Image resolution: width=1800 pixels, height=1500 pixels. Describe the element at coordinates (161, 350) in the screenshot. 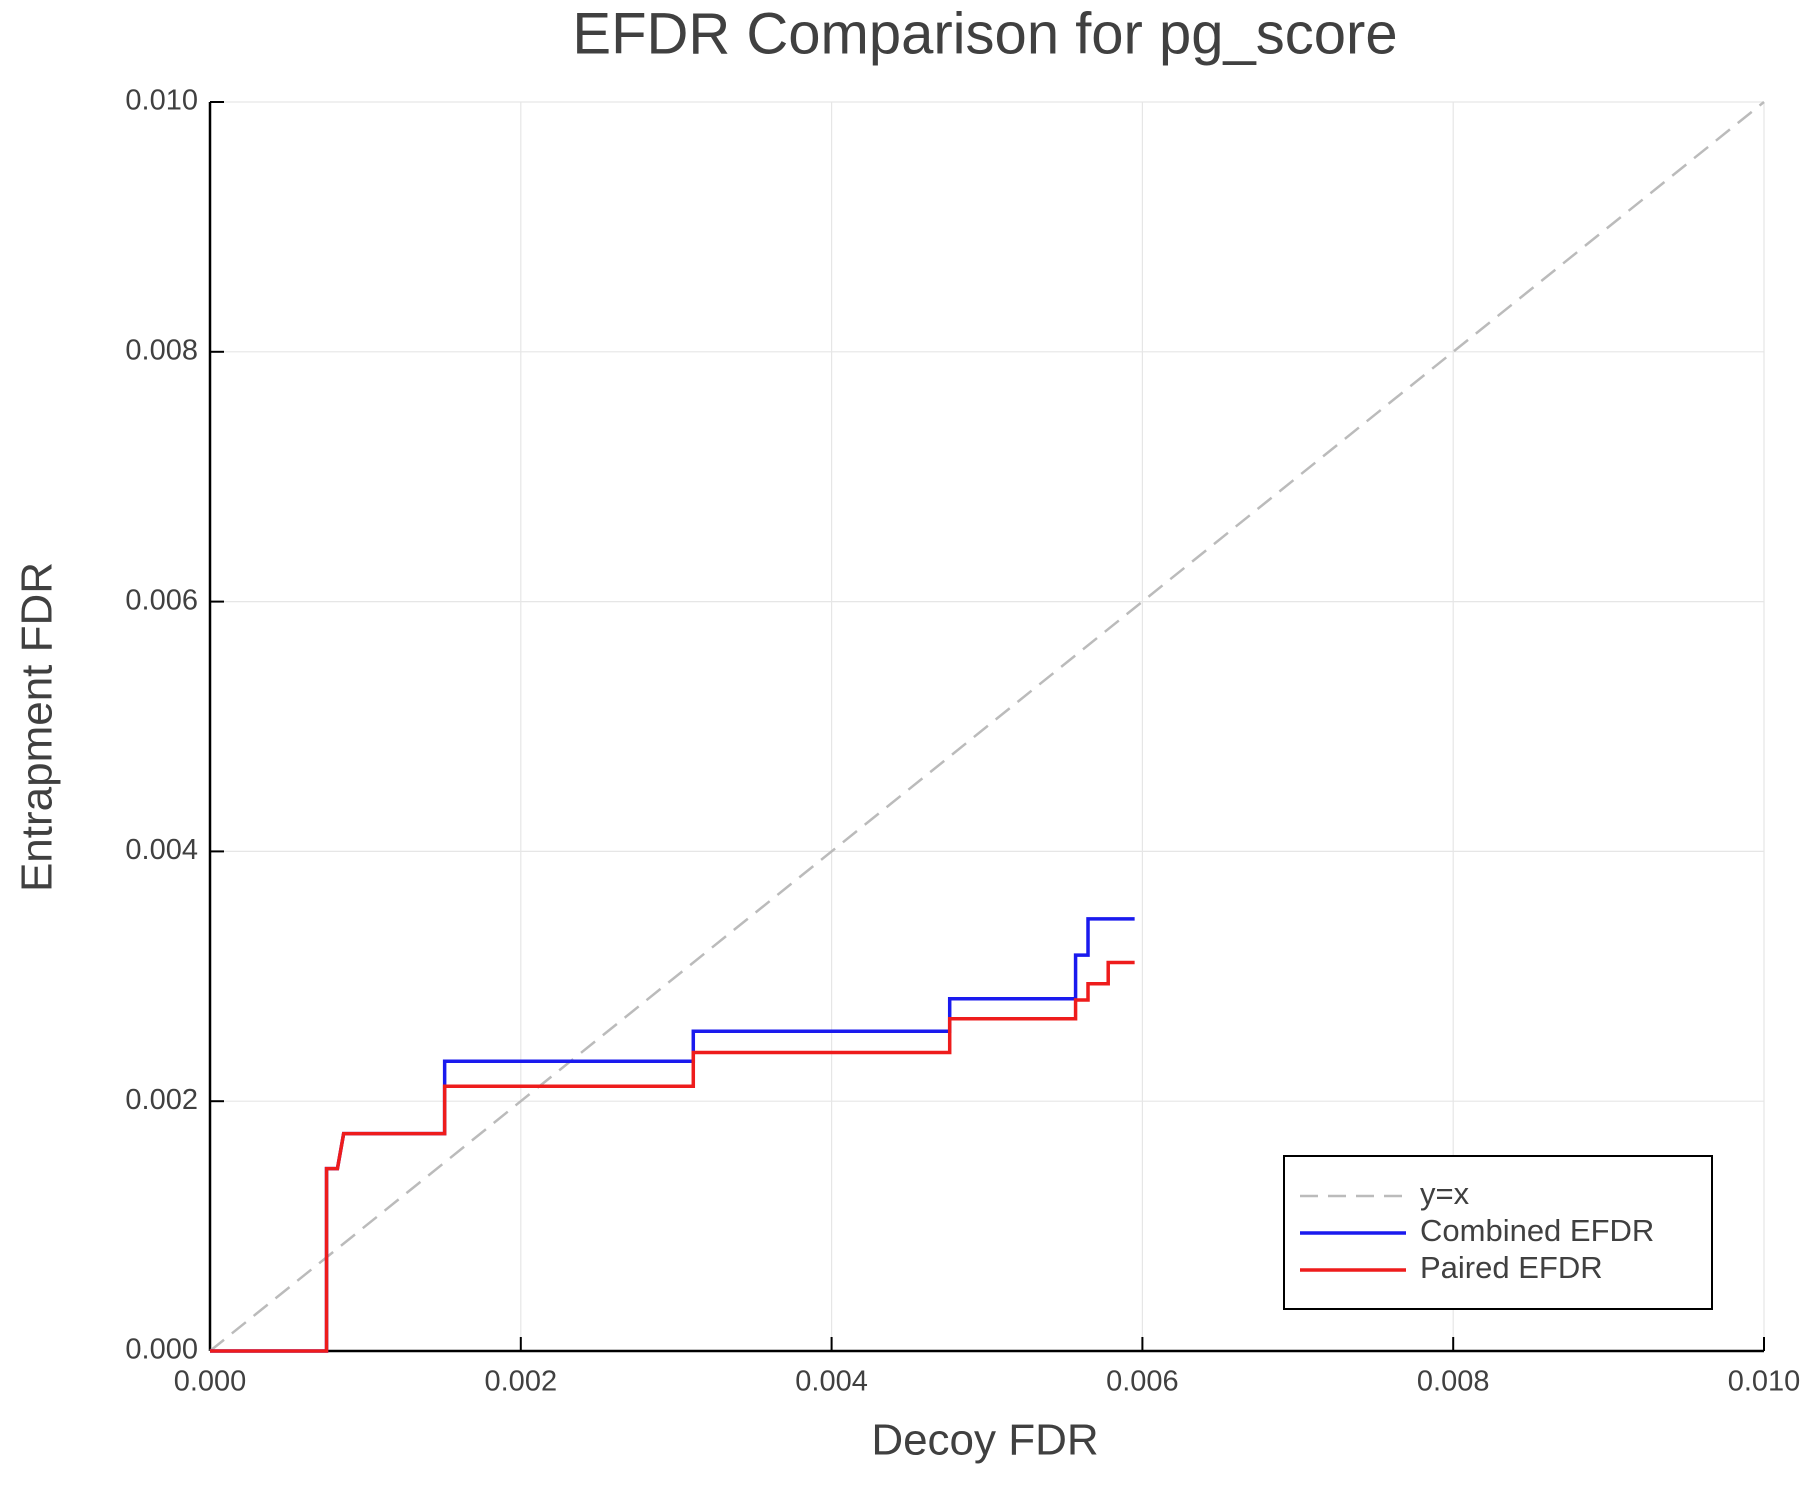

I see `y-tick-label: 0.008` at that location.